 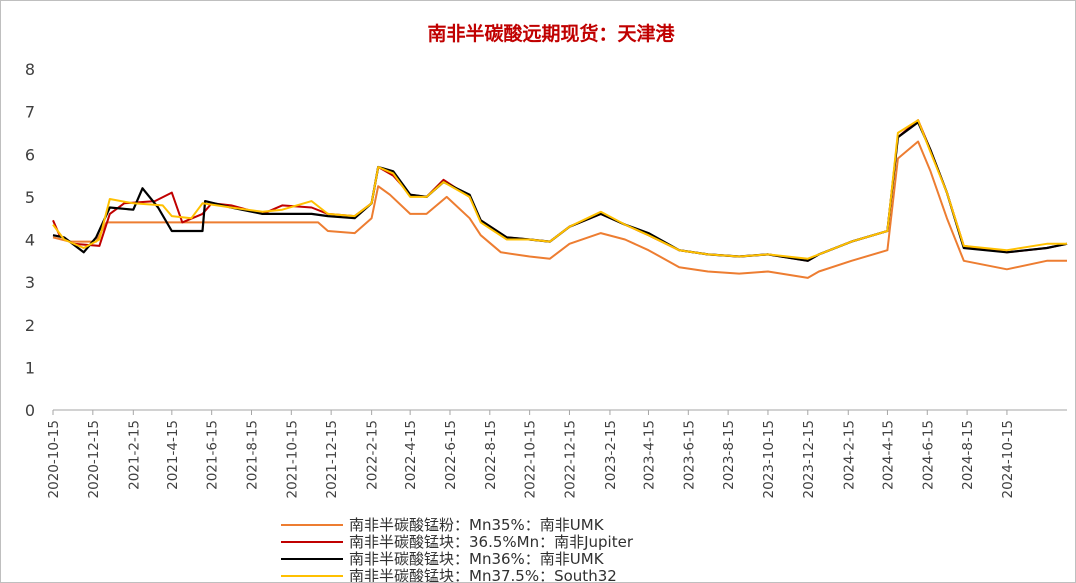 I want to click on x-tick-label: 2021-12-15, so click(x=332, y=459).